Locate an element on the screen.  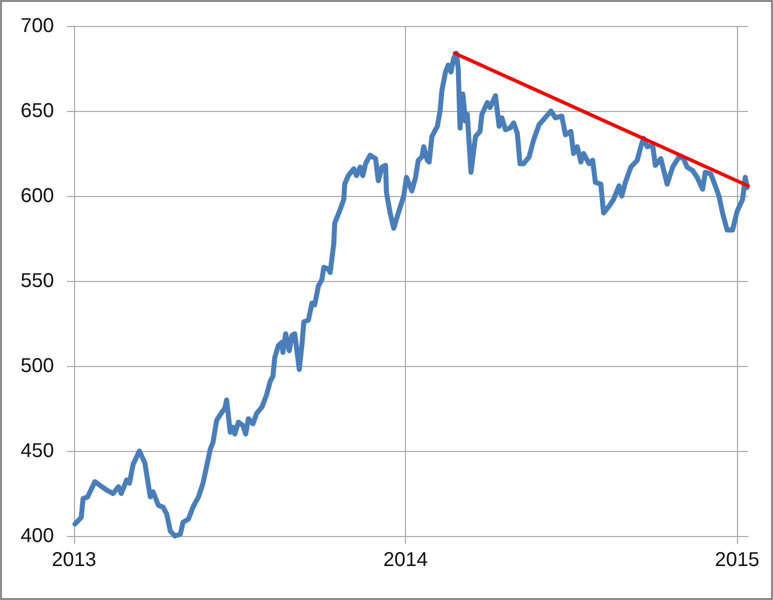
y-tick-label: 450 is located at coordinates (37, 451).